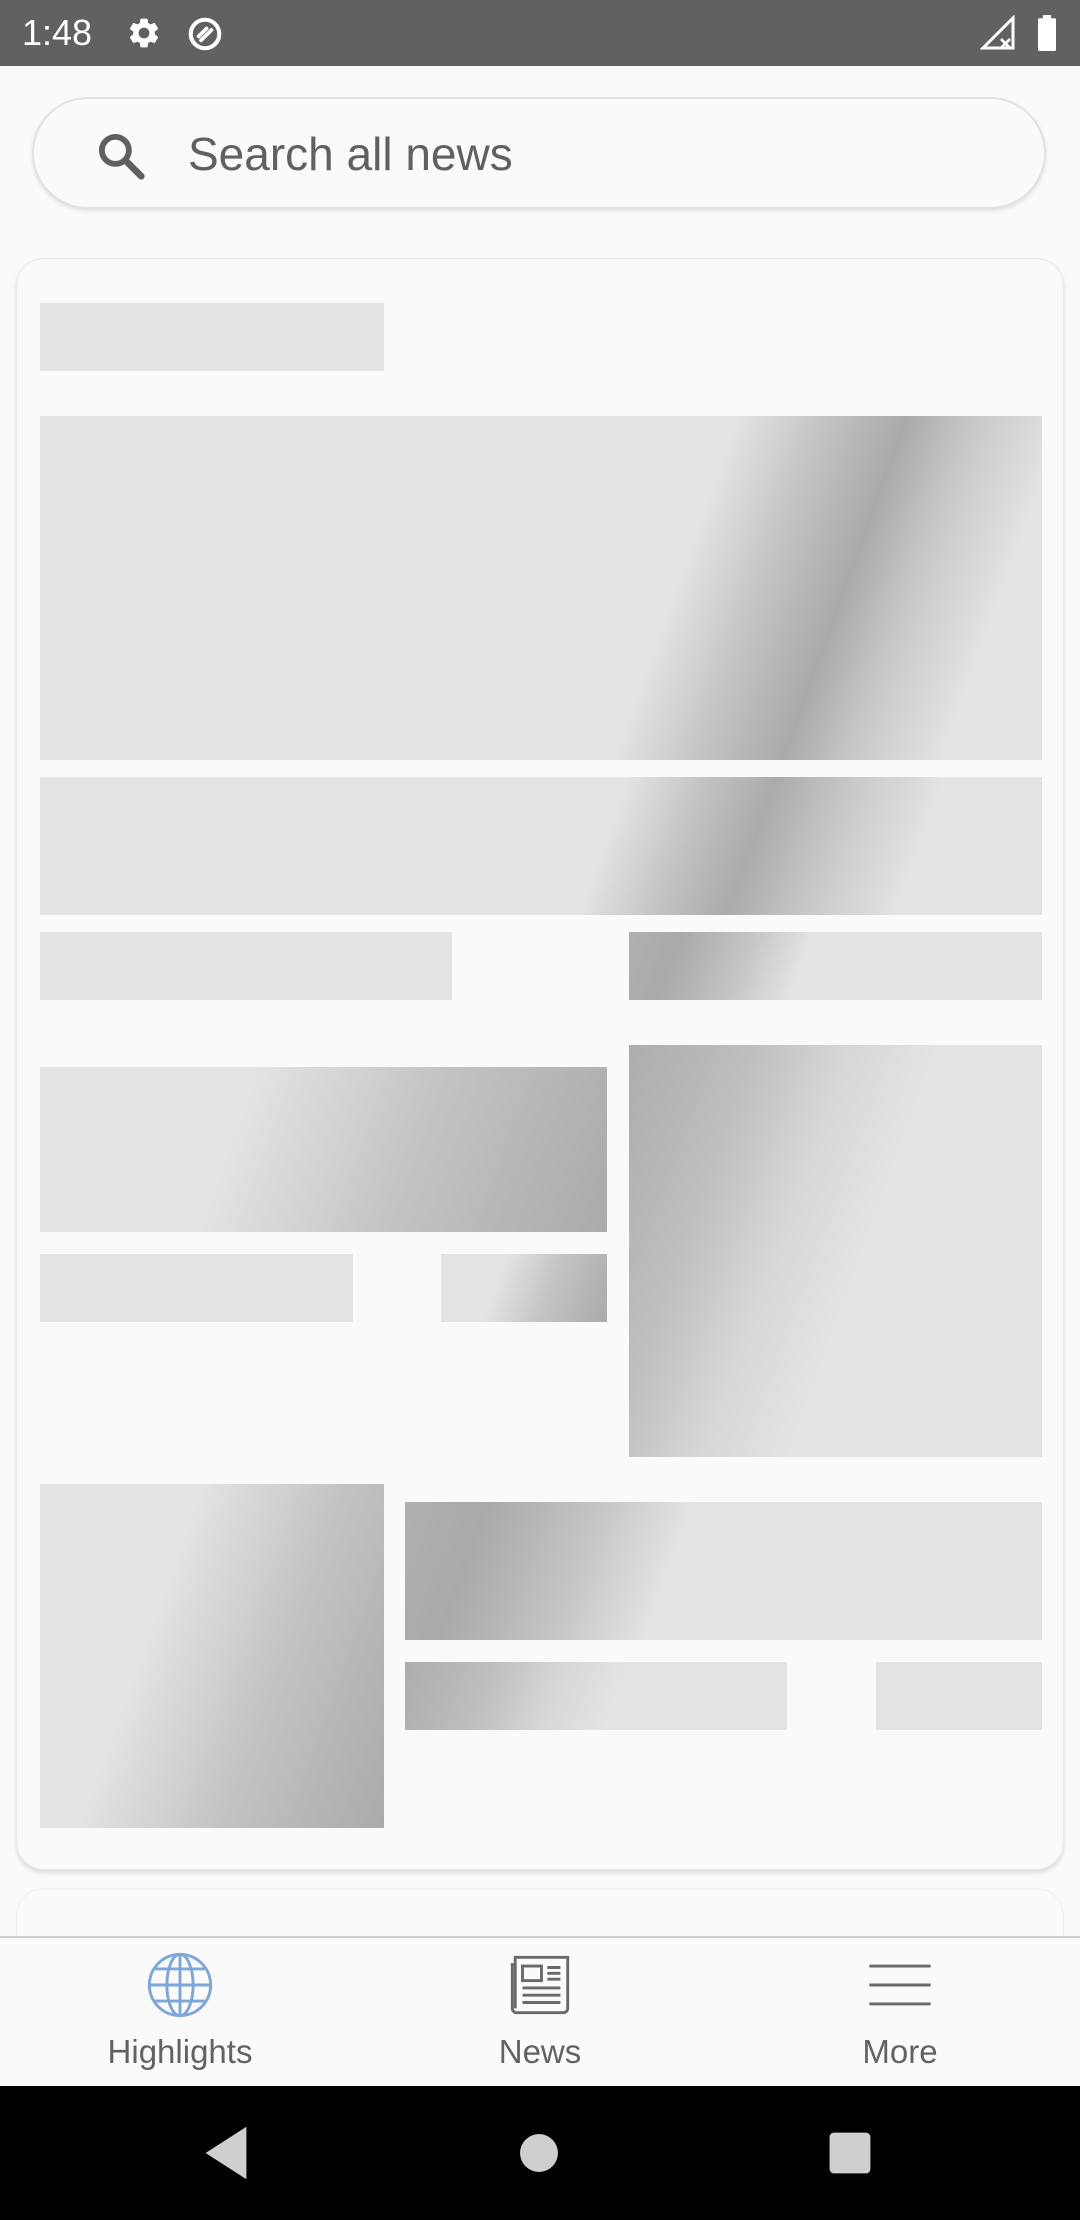 This screenshot has height=2220, width=1080. What do you see at coordinates (212, 1656) in the screenshot?
I see `skeleton-thumbnail` at bounding box center [212, 1656].